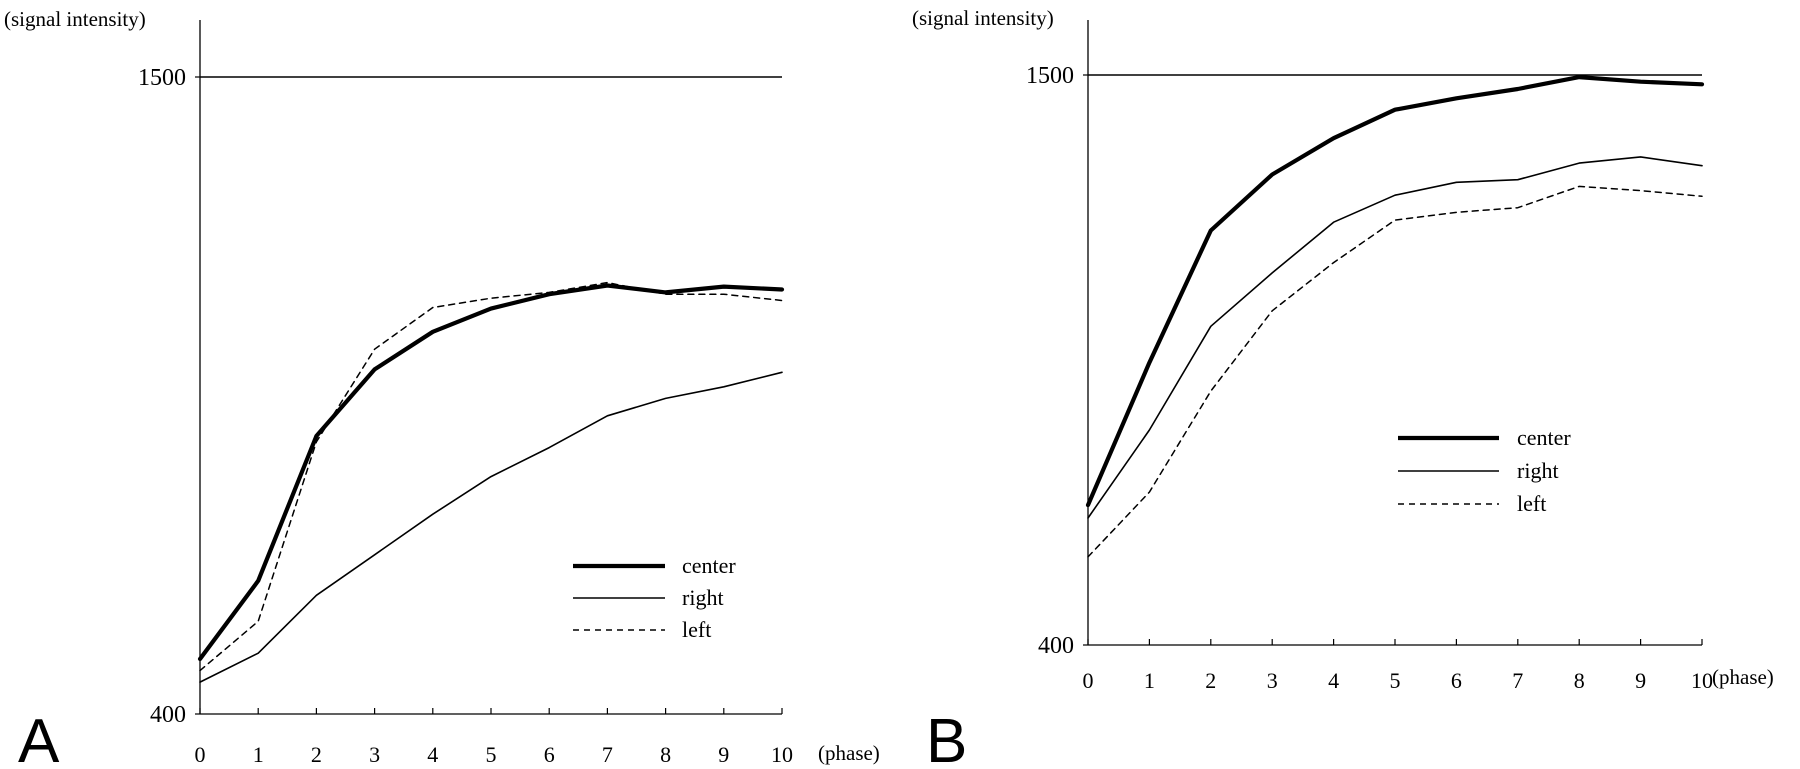 The width and height of the screenshot is (1800, 769). Describe the element at coordinates (946, 738) in the screenshot. I see `panel-label: B` at that location.